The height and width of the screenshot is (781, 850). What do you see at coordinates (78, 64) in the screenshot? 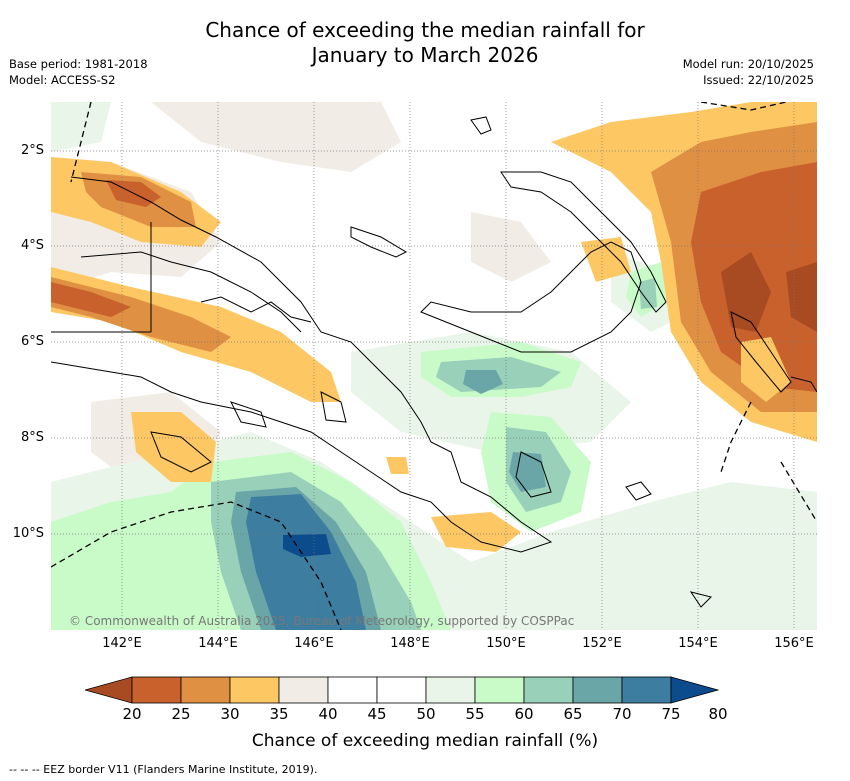
I see `base-period: Base period: 1981-2018` at bounding box center [78, 64].